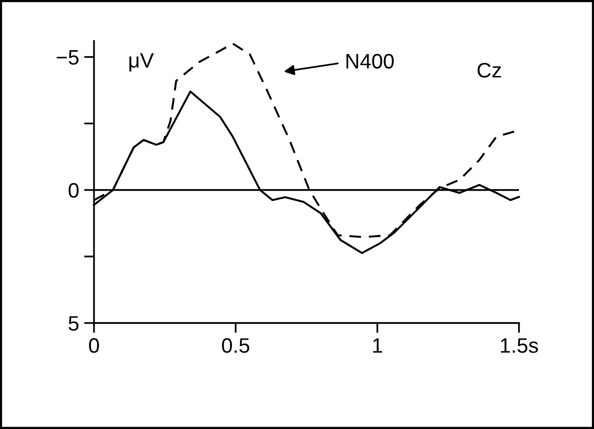  What do you see at coordinates (73, 323) in the screenshot?
I see `y-tick-label: 5` at bounding box center [73, 323].